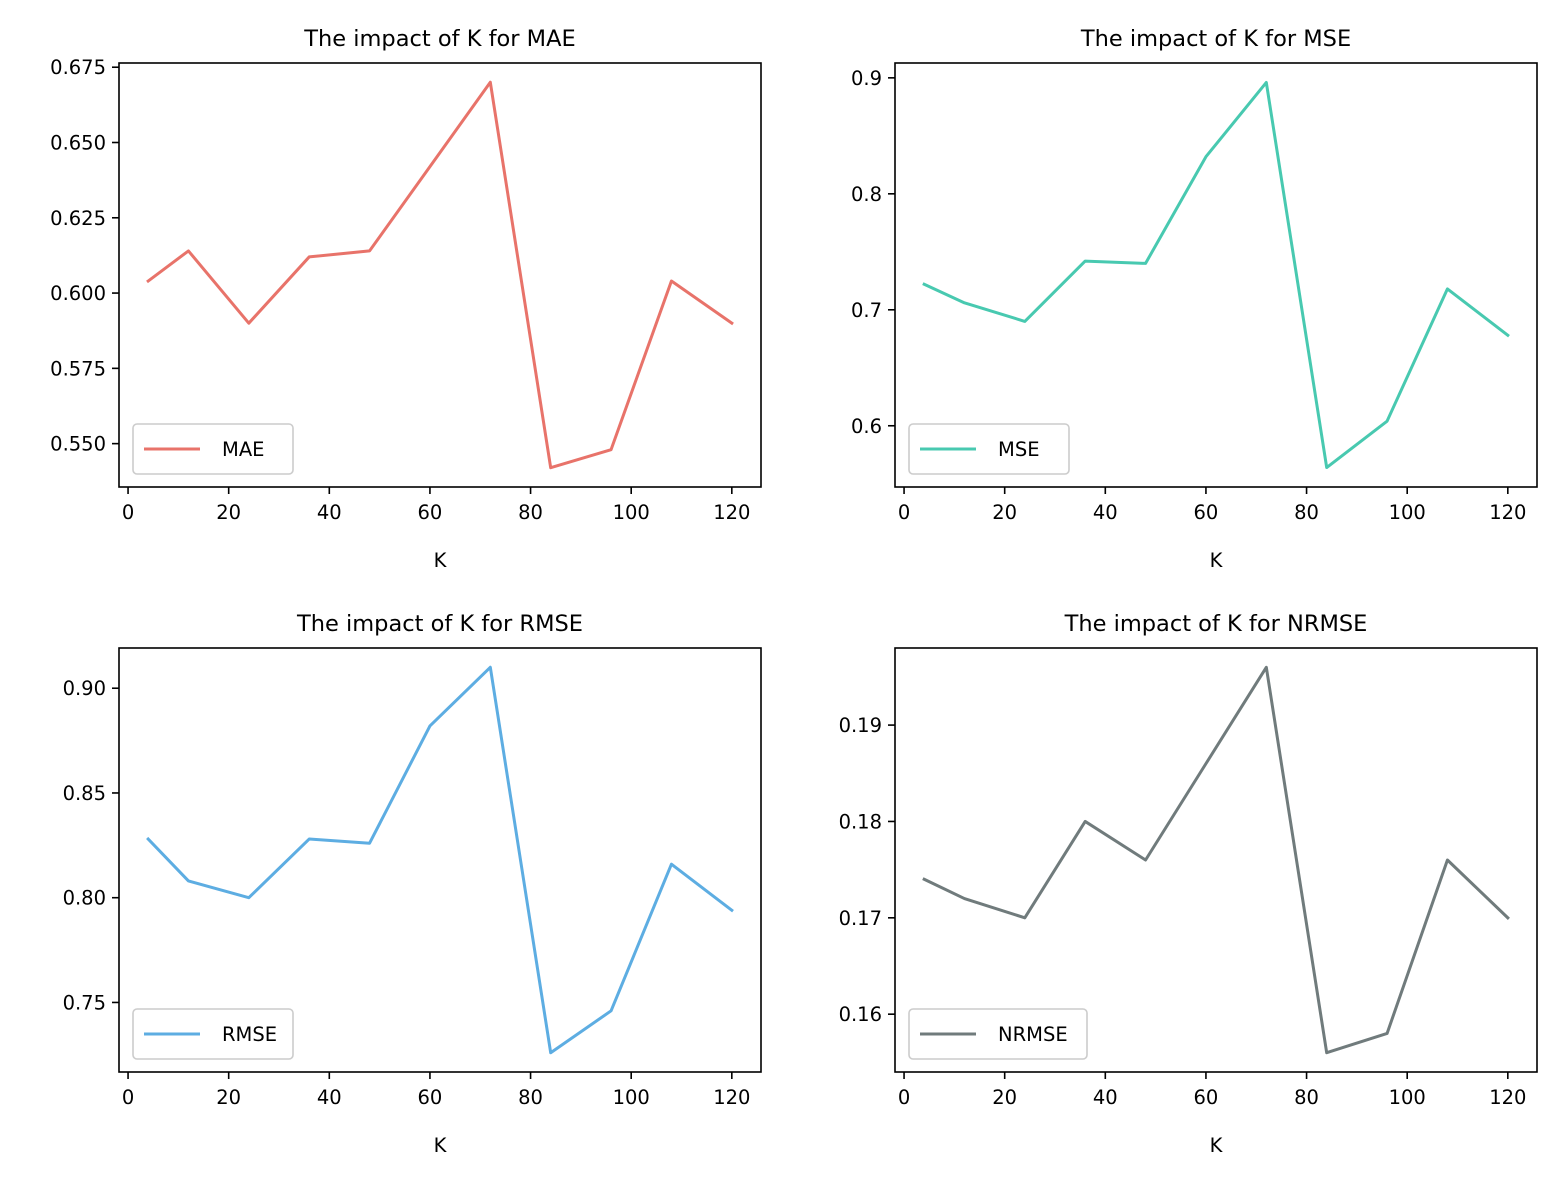  What do you see at coordinates (860, 1014) in the screenshot?
I see `y-tick-label: 0.16` at bounding box center [860, 1014].